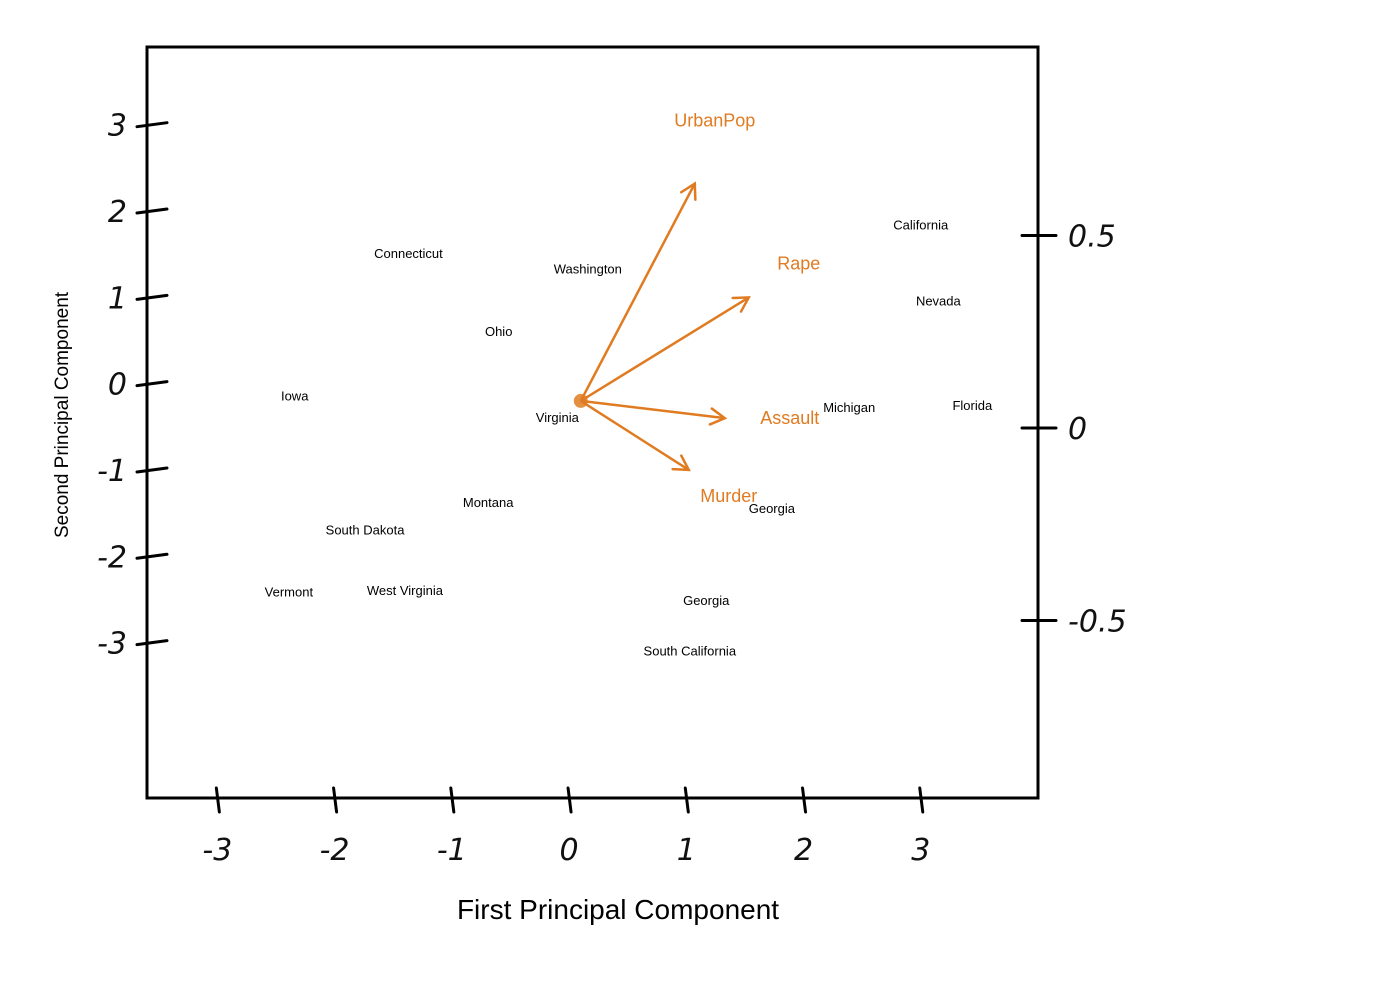  I want to click on x-tick-label: -1, so click(452, 850).